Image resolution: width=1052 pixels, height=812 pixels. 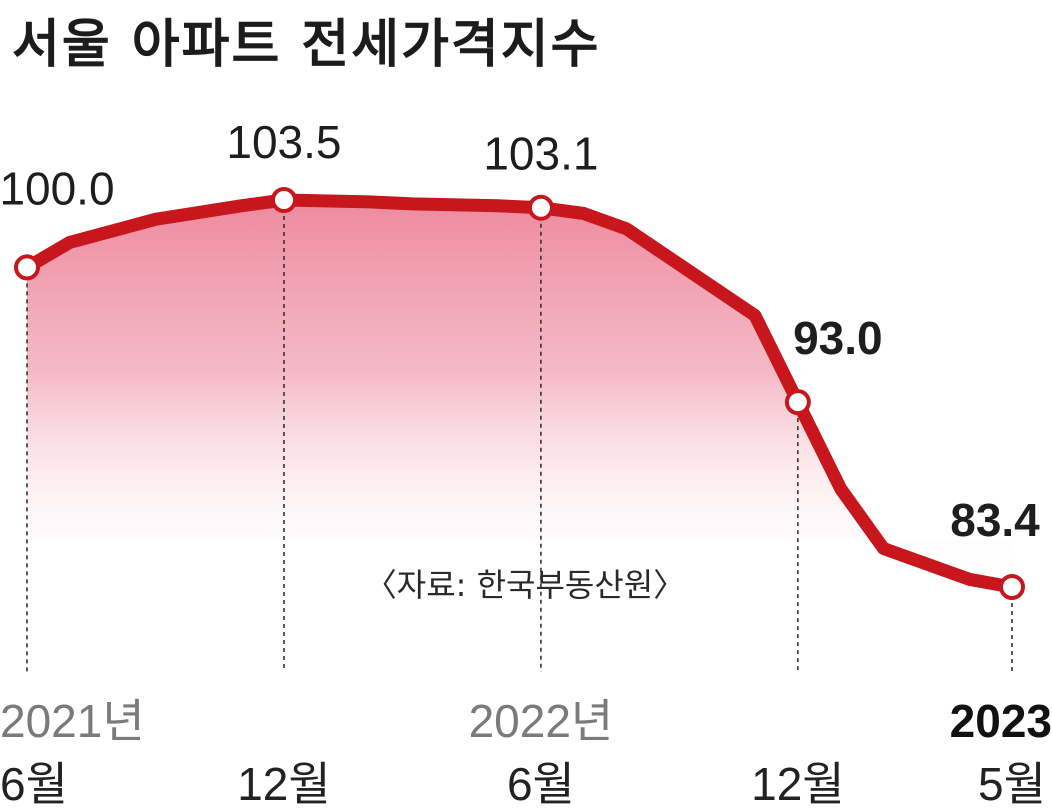 What do you see at coordinates (540, 154) in the screenshot?
I see `data-label: 103.1` at bounding box center [540, 154].